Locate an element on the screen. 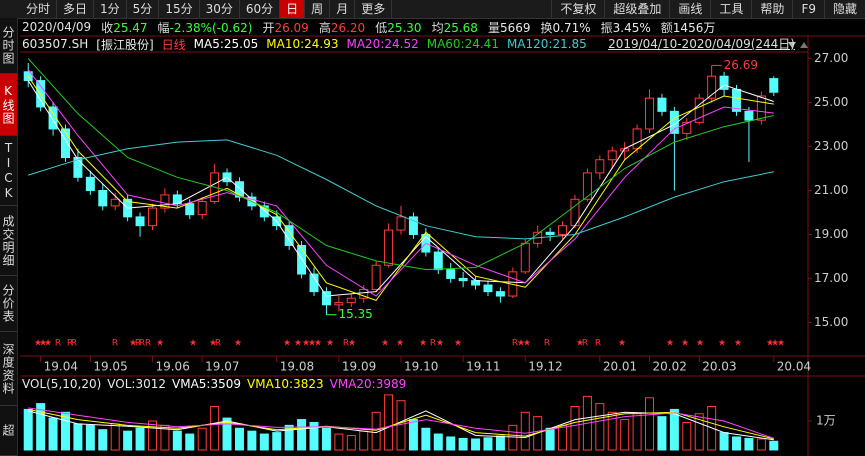 The height and width of the screenshot is (456, 865). period-tab: 30分 is located at coordinates (220, 9).